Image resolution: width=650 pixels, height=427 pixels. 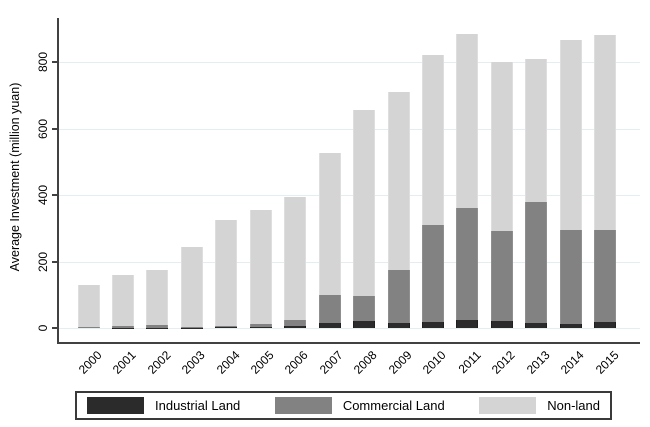 I want to click on y-tick-label: 200, so click(x=43, y=261).